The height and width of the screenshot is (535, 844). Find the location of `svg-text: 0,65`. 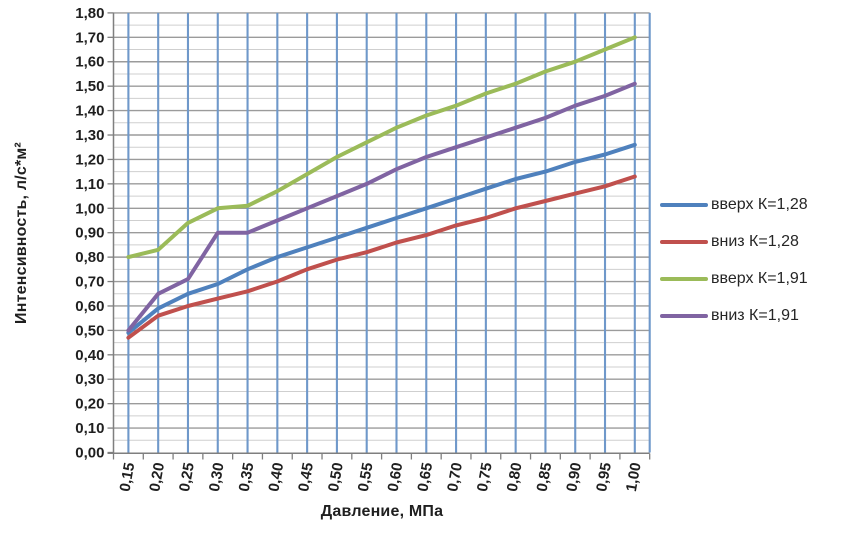

svg-text: 0,65 is located at coordinates (425, 477).